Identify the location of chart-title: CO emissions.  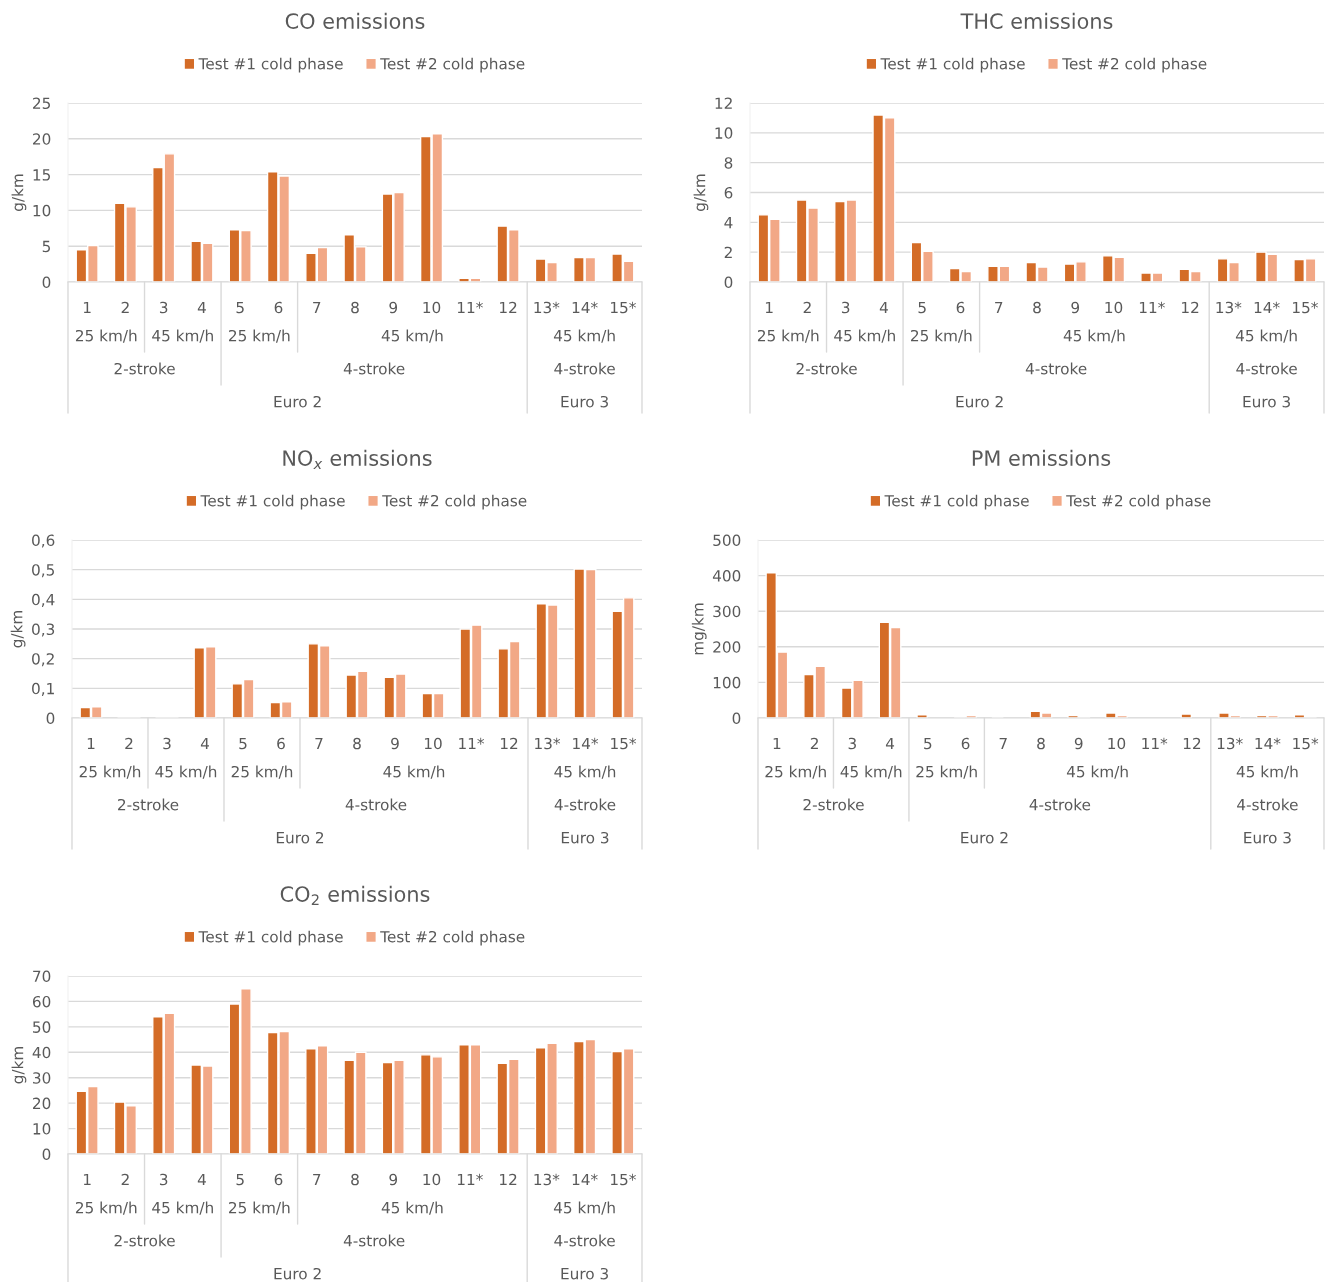
(355, 20).